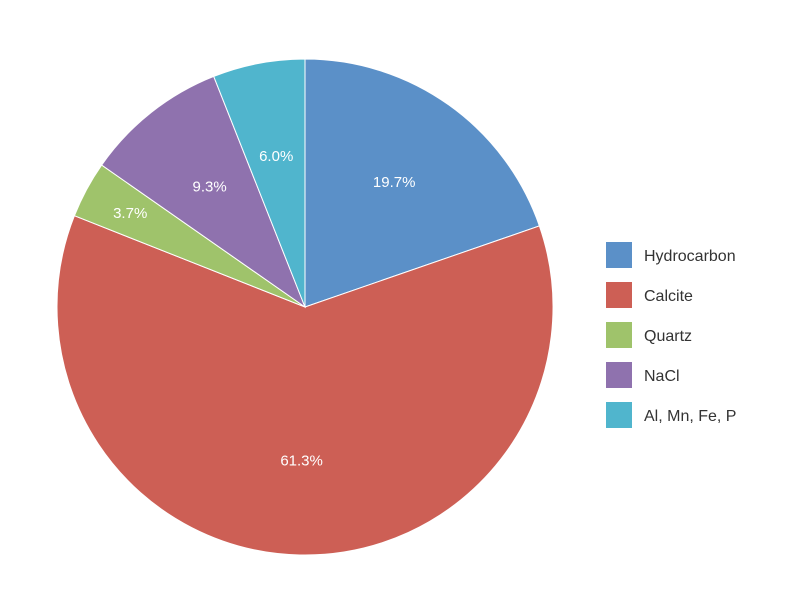 The width and height of the screenshot is (800, 615). I want to click on legend-item: Hydrocarbon, so click(671, 255).